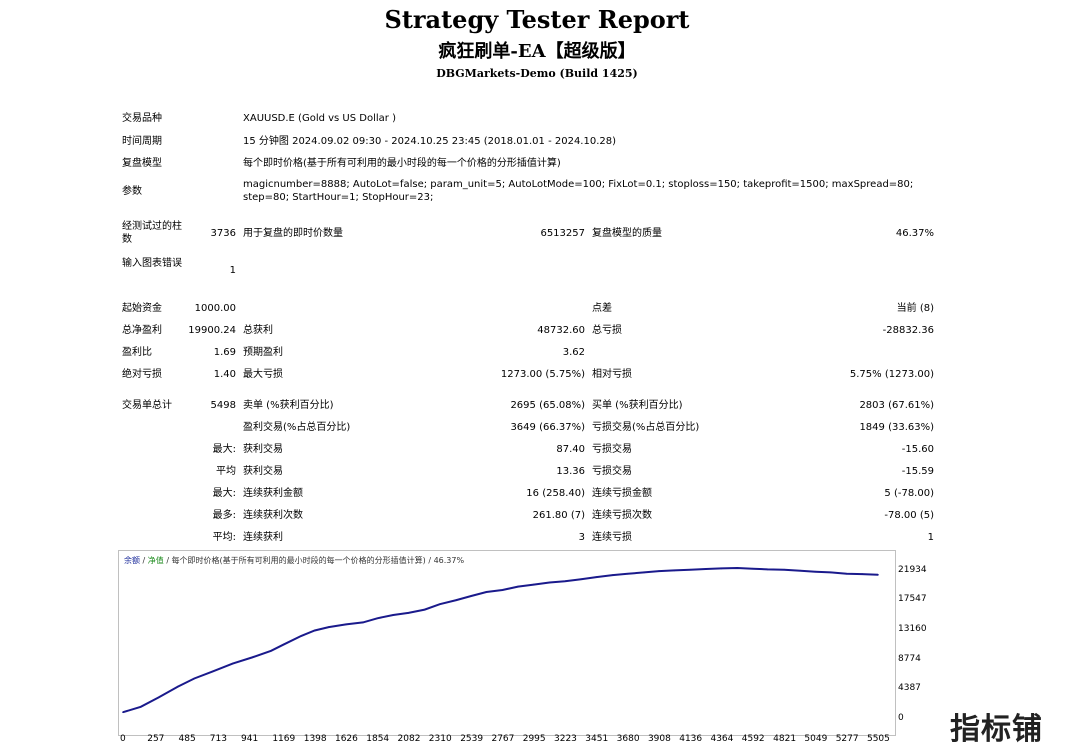  Describe the element at coordinates (155, 560) in the screenshot. I see `legend-equity: 净值` at that location.